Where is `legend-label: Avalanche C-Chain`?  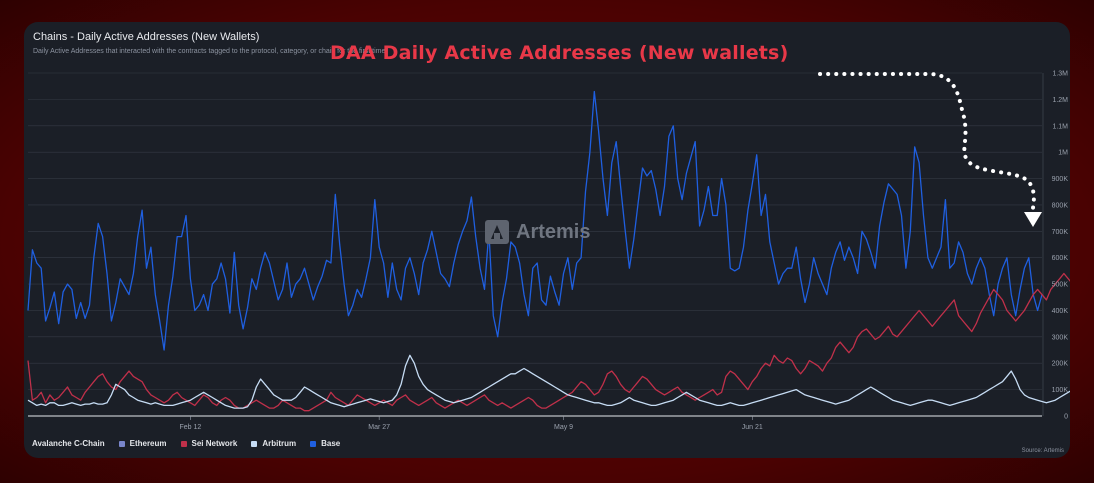 legend-label: Avalanche C-Chain is located at coordinates (68, 443).